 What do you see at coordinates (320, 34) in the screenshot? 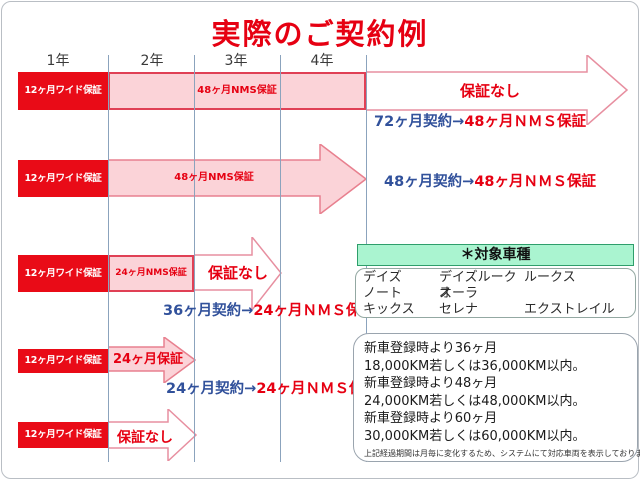
I see `page-title: 実際のご契約例` at bounding box center [320, 34].